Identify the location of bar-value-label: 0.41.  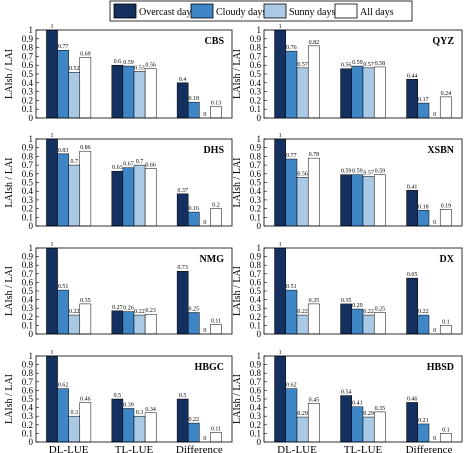
(412, 187).